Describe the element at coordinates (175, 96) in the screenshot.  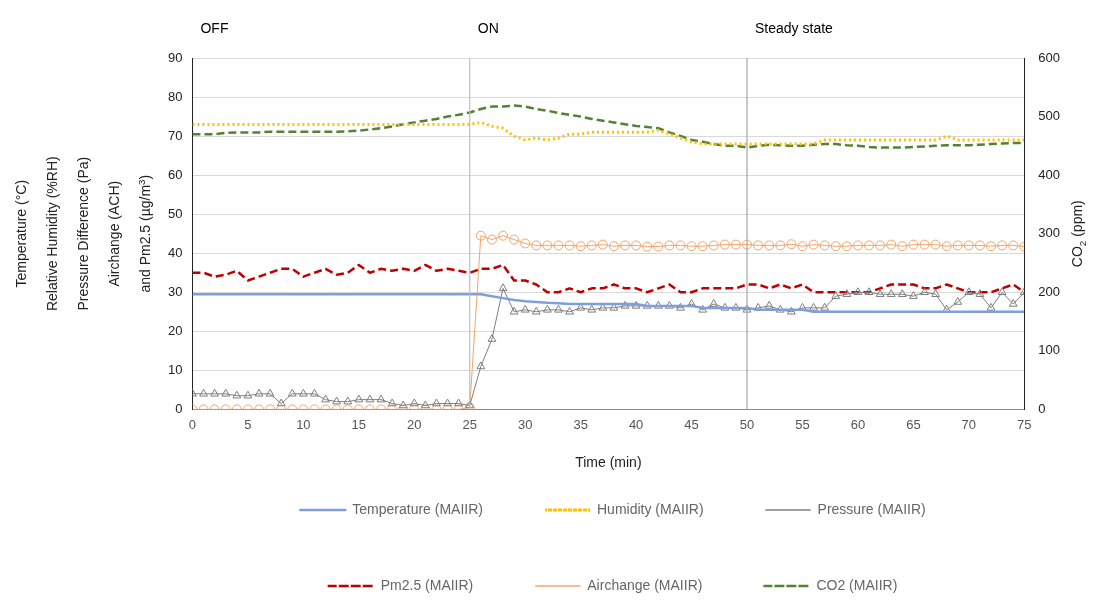
I see `y-tick-label: 80` at that location.